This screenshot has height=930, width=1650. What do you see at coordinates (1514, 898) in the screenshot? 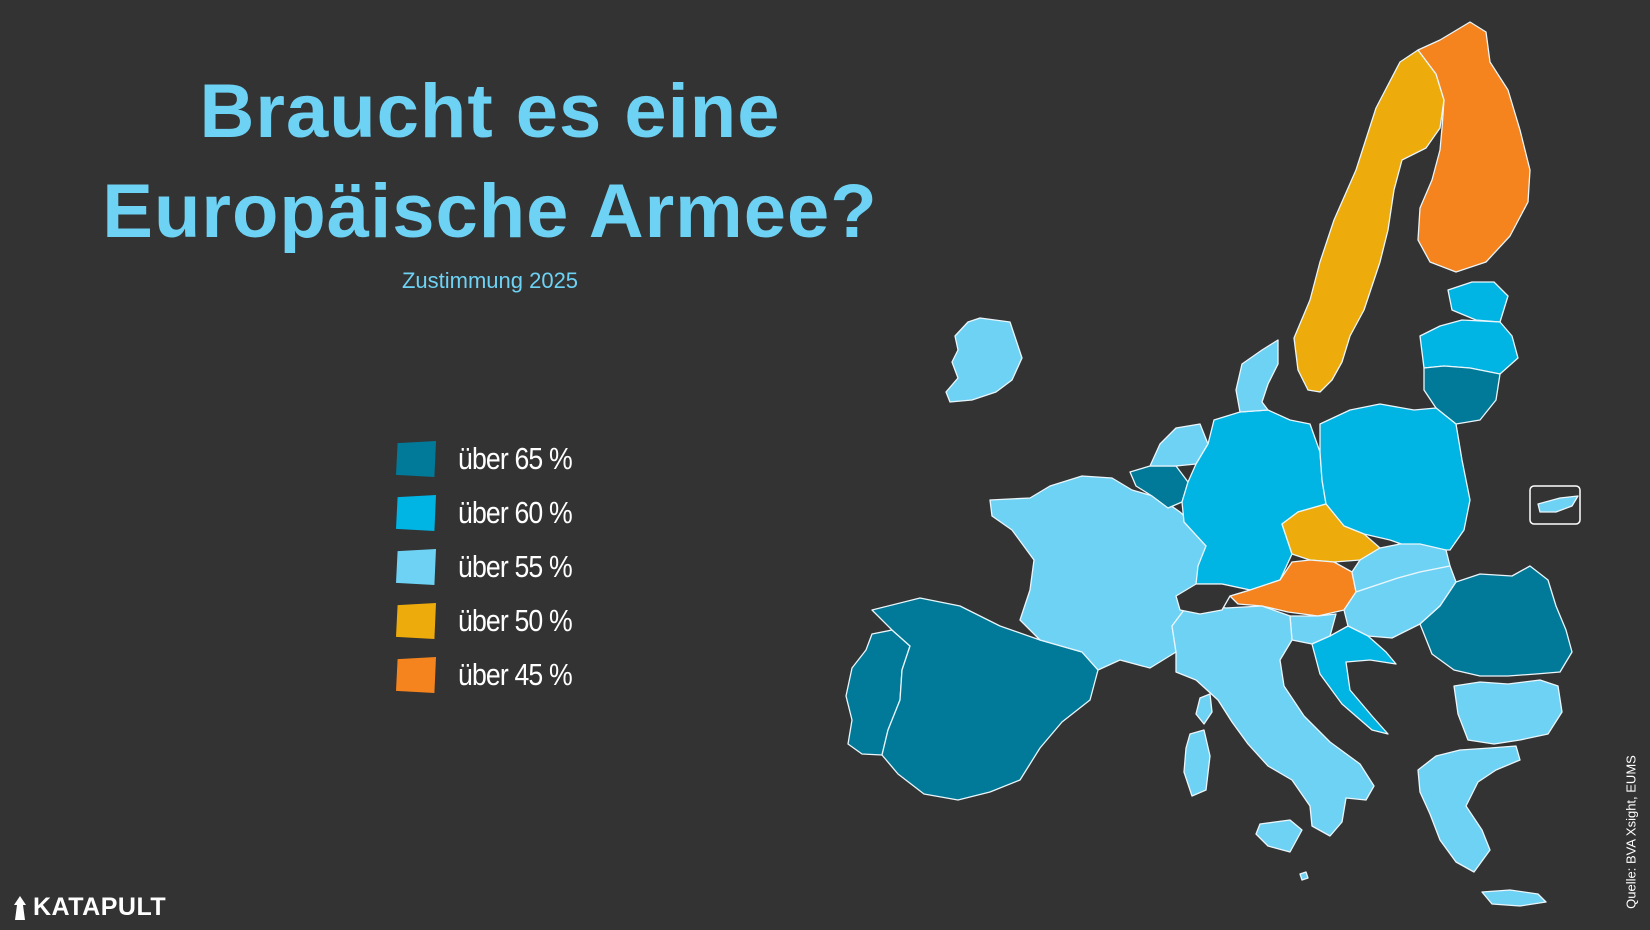
I see `country-greece-crete` at bounding box center [1514, 898].